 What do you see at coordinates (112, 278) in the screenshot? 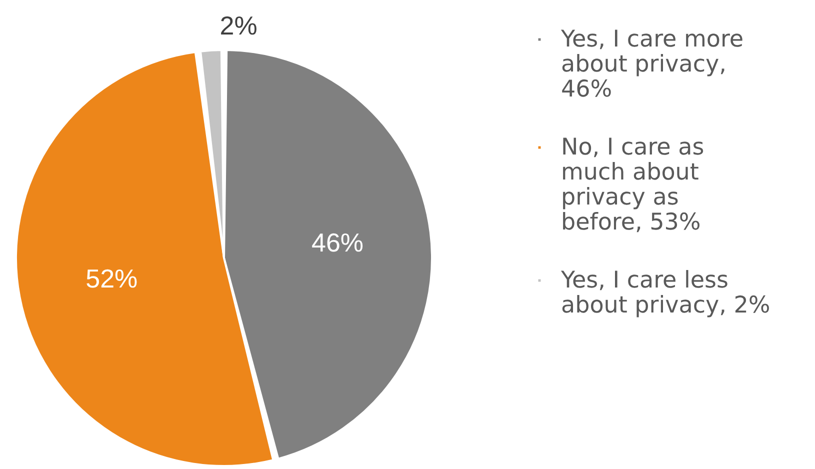
I see `data-label: 52%` at bounding box center [112, 278].